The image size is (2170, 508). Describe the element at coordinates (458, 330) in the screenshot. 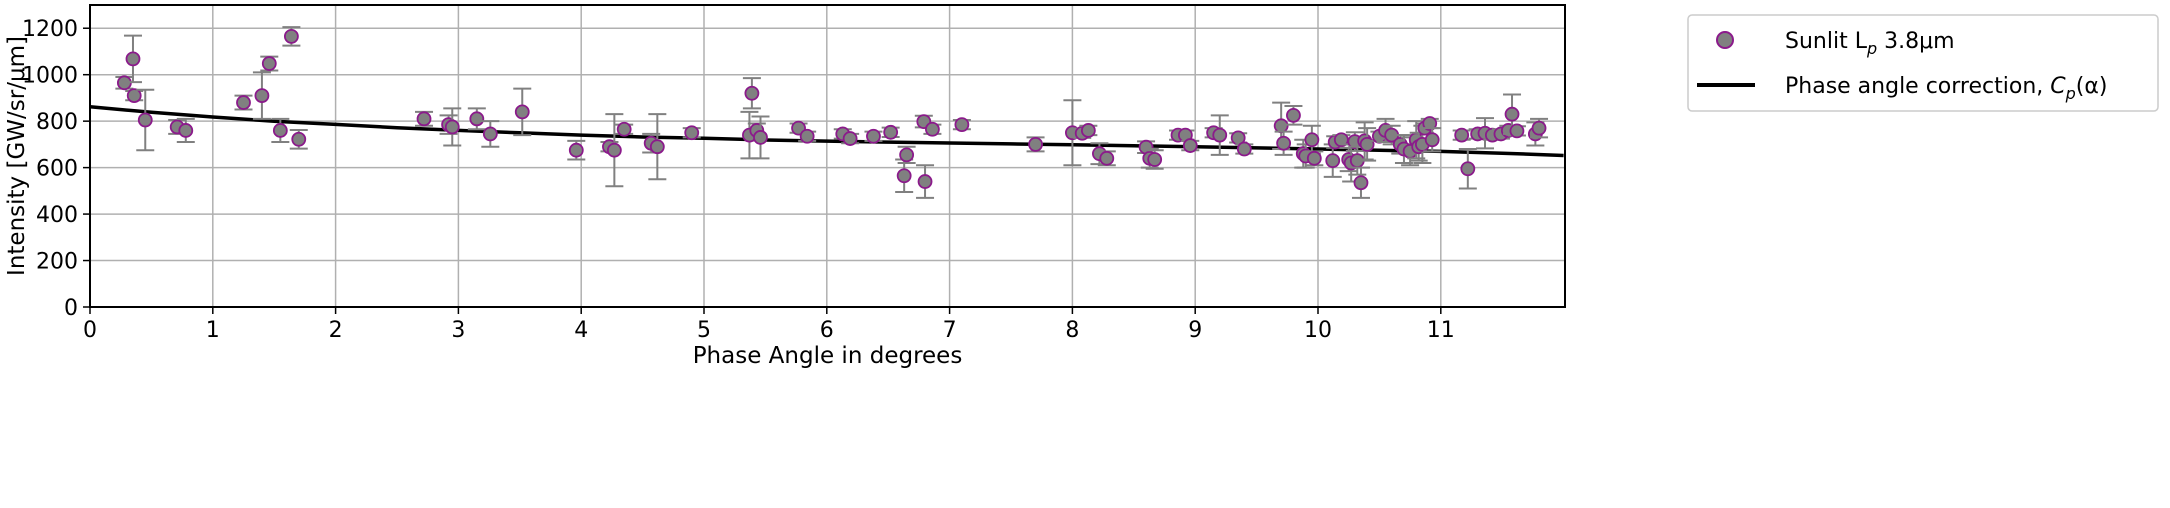

I see `x-tick-label: 3` at that location.